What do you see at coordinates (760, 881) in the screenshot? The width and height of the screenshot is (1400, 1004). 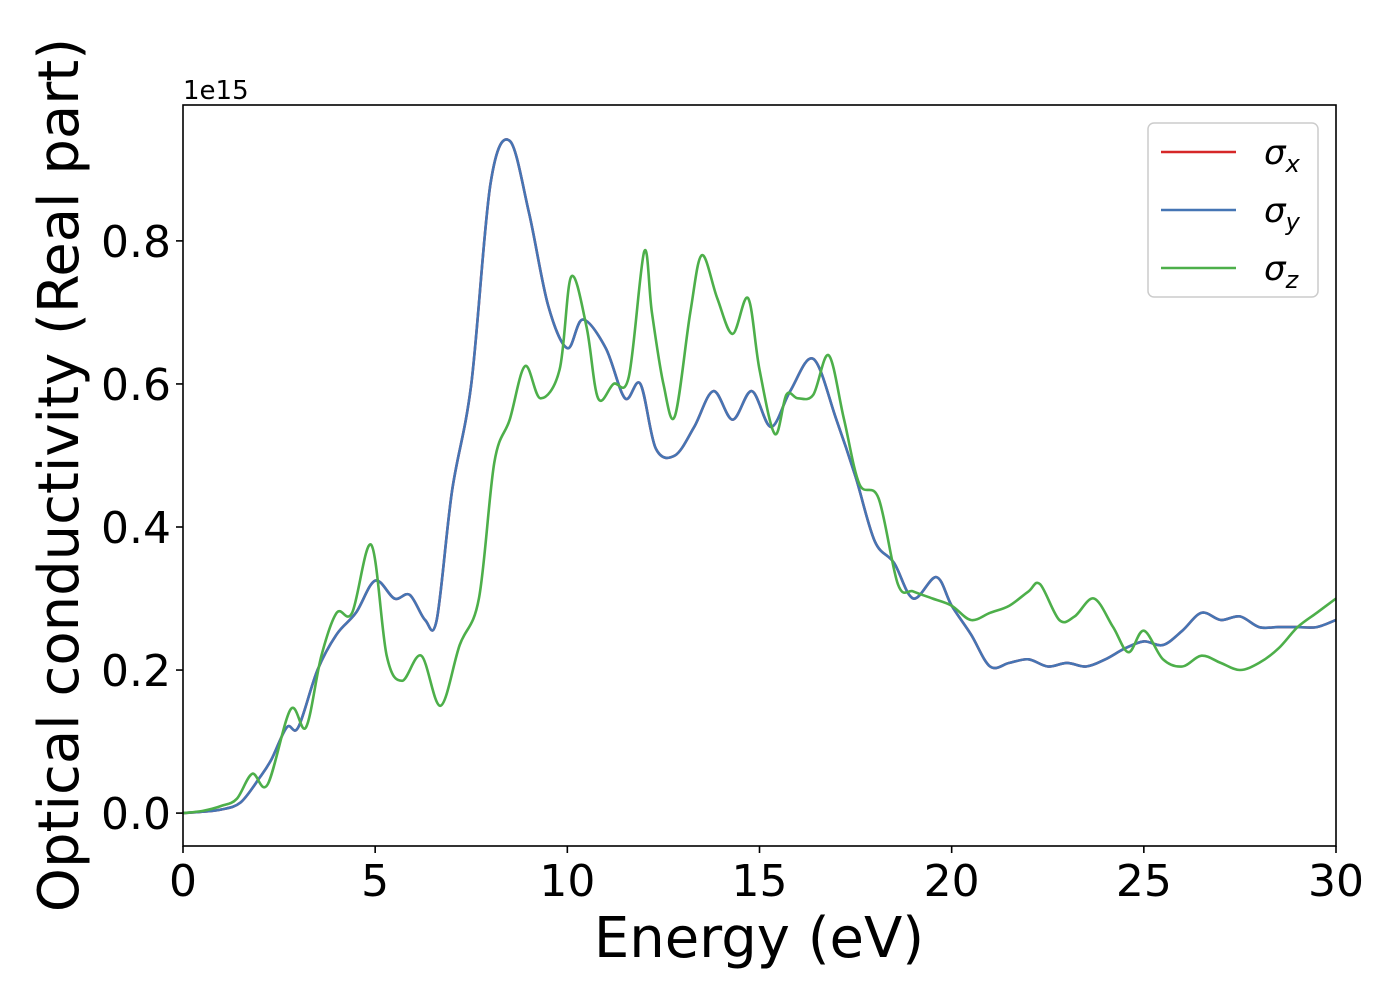 I see `x-tick-label: 15` at bounding box center [760, 881].